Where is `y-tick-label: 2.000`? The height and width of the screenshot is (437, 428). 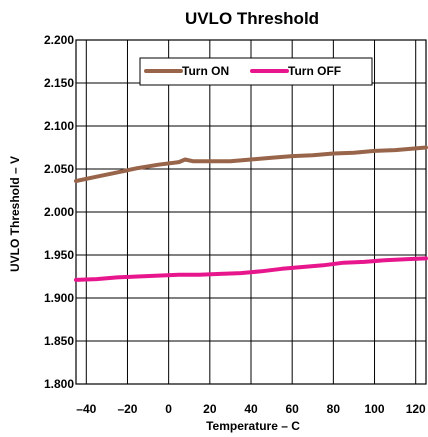
y-tick-label: 2.000 is located at coordinates (59, 212).